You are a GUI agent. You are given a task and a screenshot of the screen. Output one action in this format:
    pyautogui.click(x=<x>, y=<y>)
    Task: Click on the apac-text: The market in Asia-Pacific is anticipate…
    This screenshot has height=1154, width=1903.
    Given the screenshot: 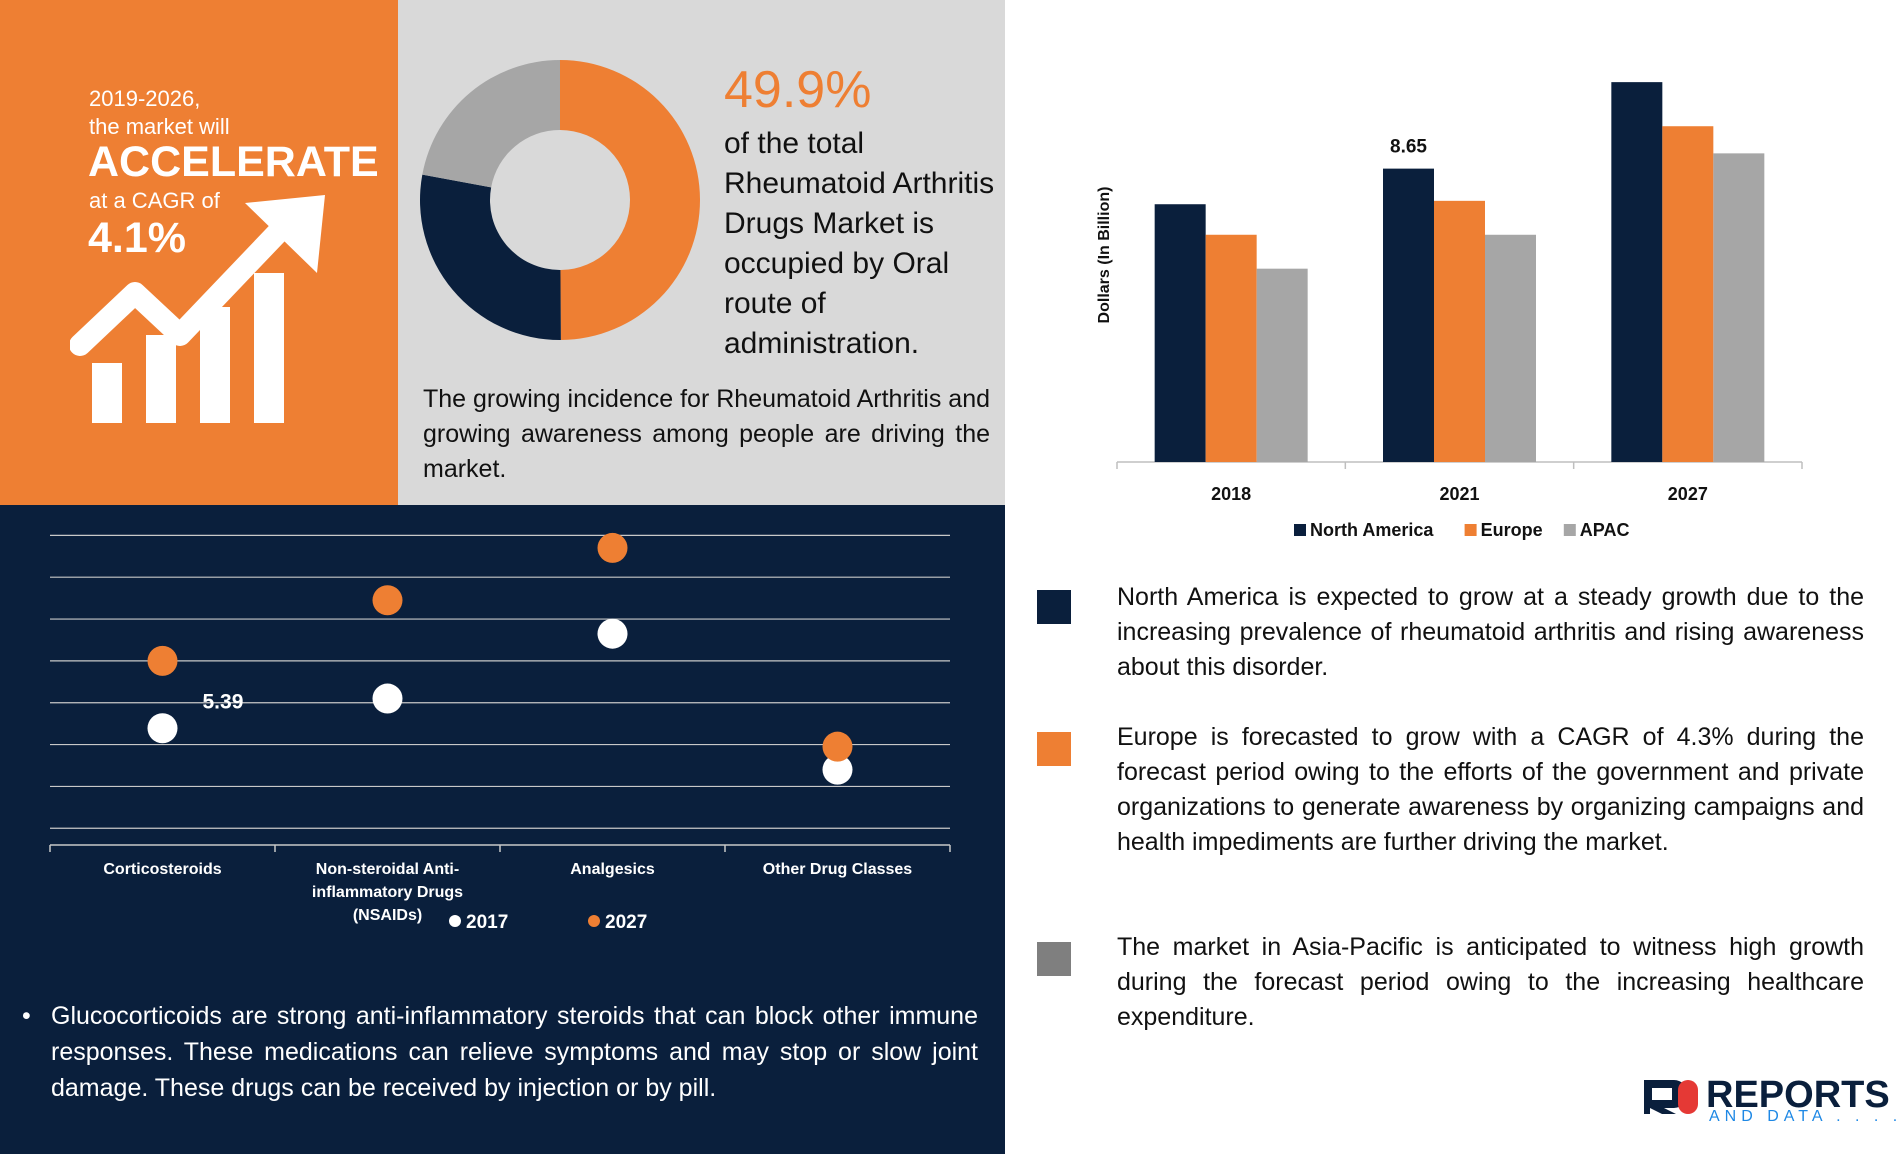 What is the action you would take?
    pyautogui.click(x=1490, y=982)
    